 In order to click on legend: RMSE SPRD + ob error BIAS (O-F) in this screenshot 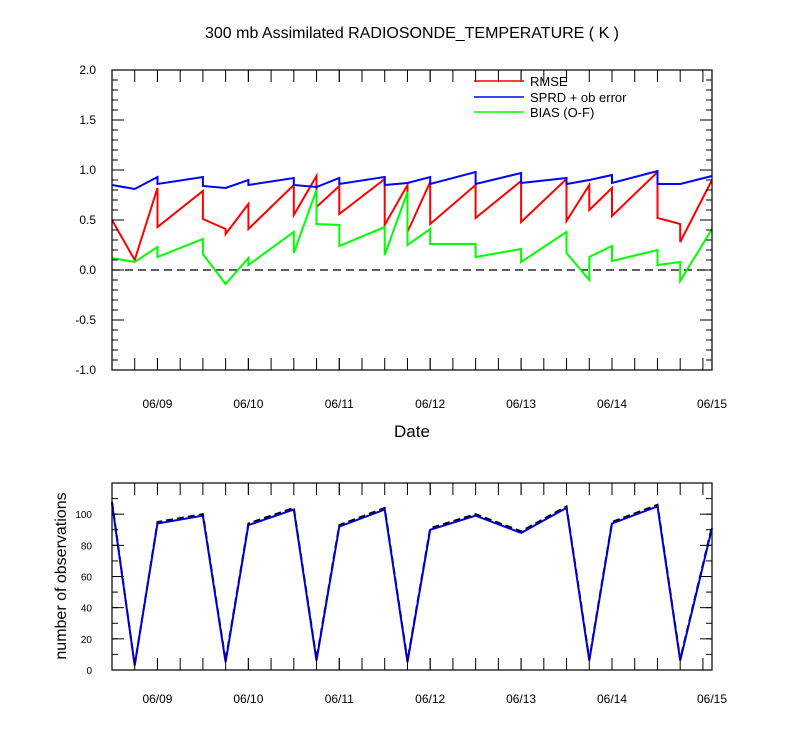, I will do `click(550, 97)`.